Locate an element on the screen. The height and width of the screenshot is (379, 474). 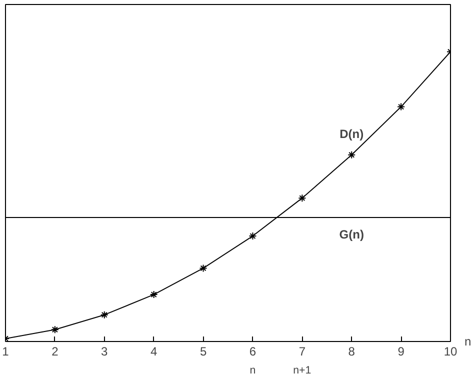
x-tick-label: 6 is located at coordinates (252, 351).